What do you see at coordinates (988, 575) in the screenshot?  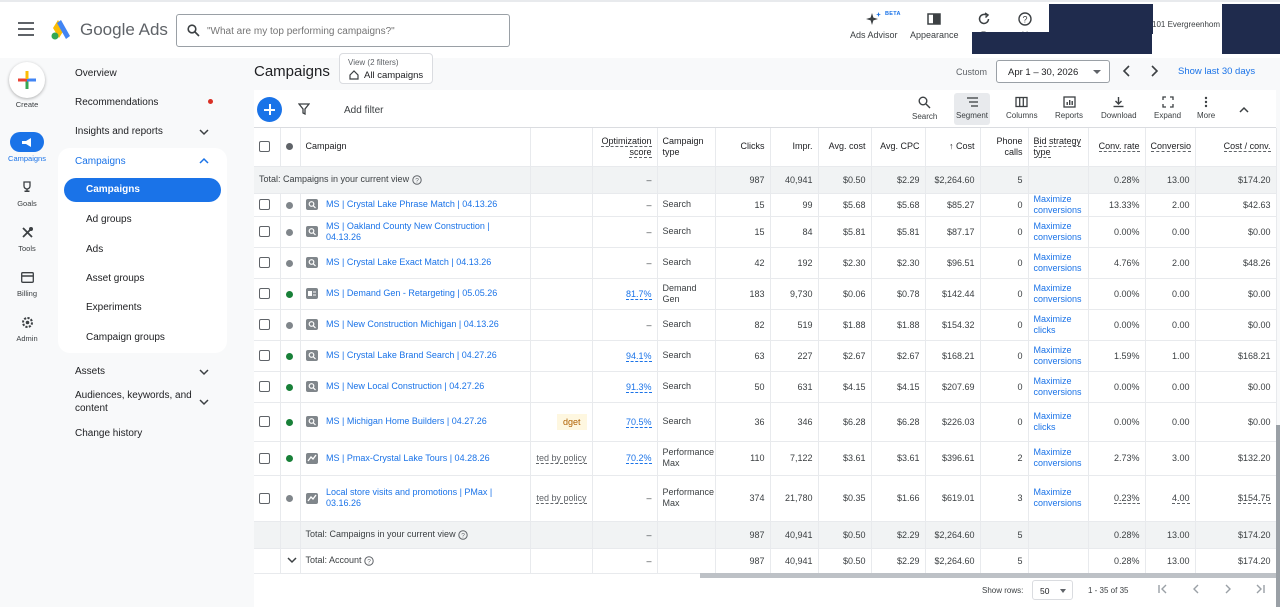 I see `horizontal-scrollbar` at bounding box center [988, 575].